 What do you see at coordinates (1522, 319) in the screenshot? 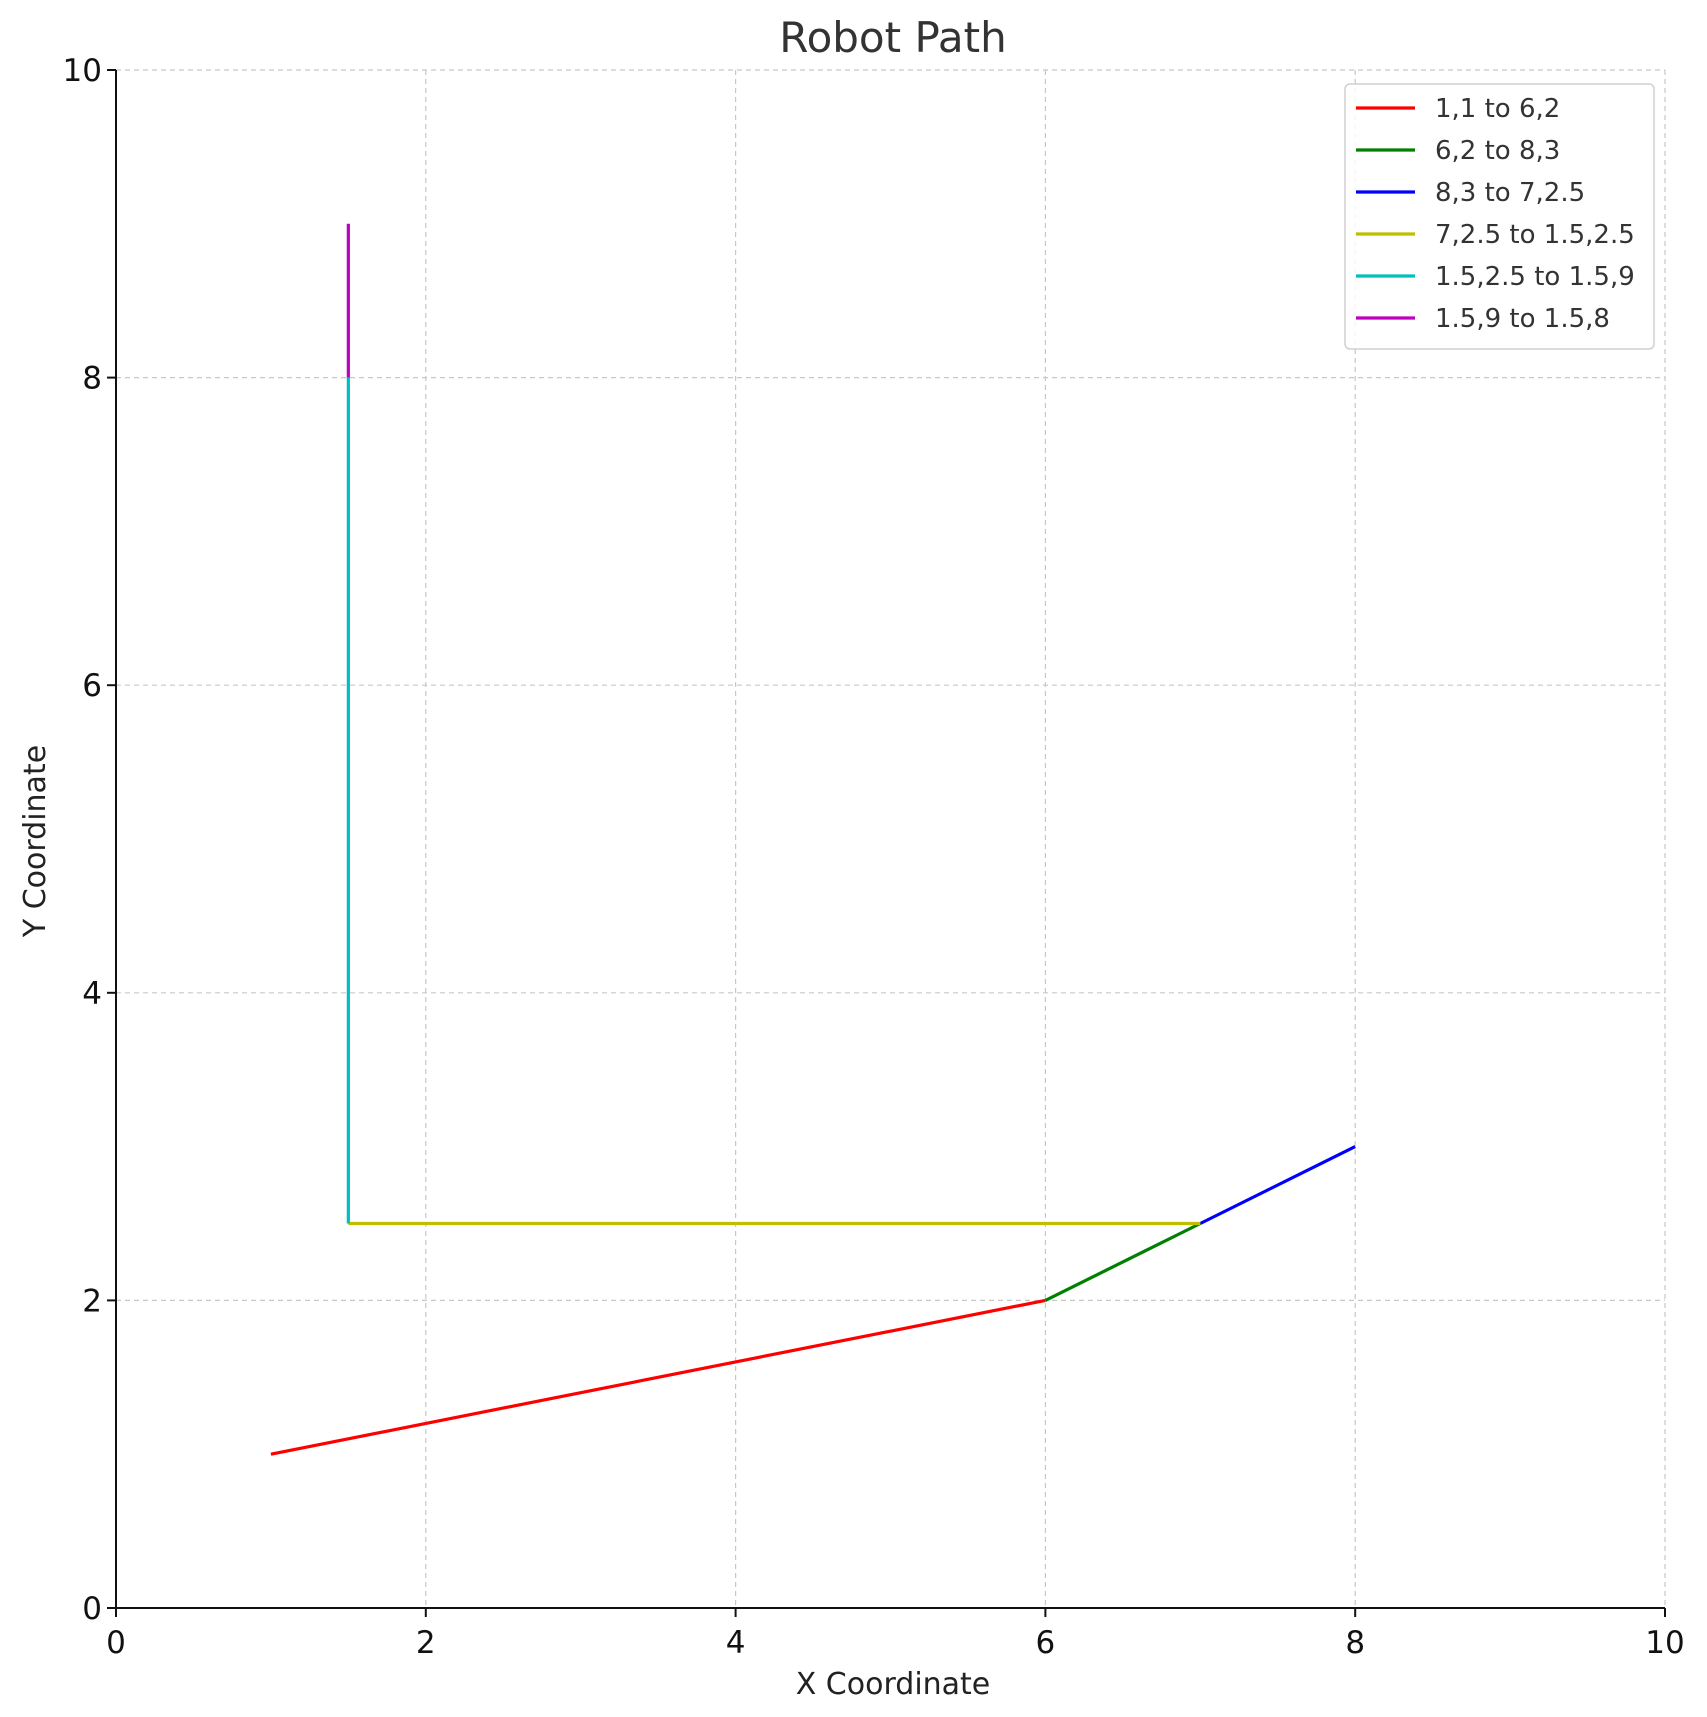
I see `legend-label: 1.5,9 to 1.5,8` at bounding box center [1522, 319].